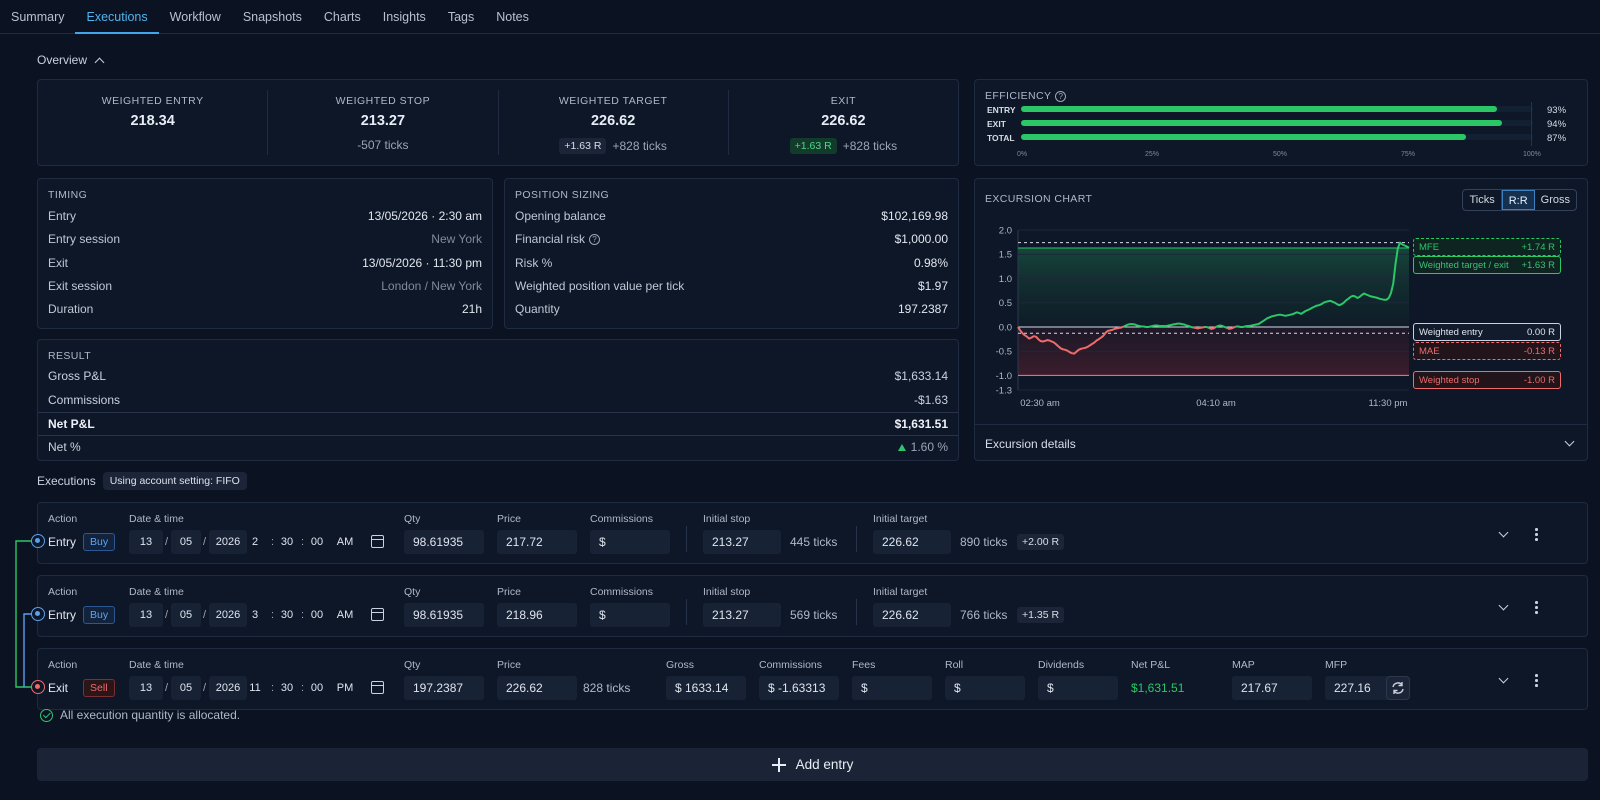 The height and width of the screenshot is (800, 1600). What do you see at coordinates (727, 519) in the screenshot?
I see `initial-stop-label: Initial stop` at bounding box center [727, 519].